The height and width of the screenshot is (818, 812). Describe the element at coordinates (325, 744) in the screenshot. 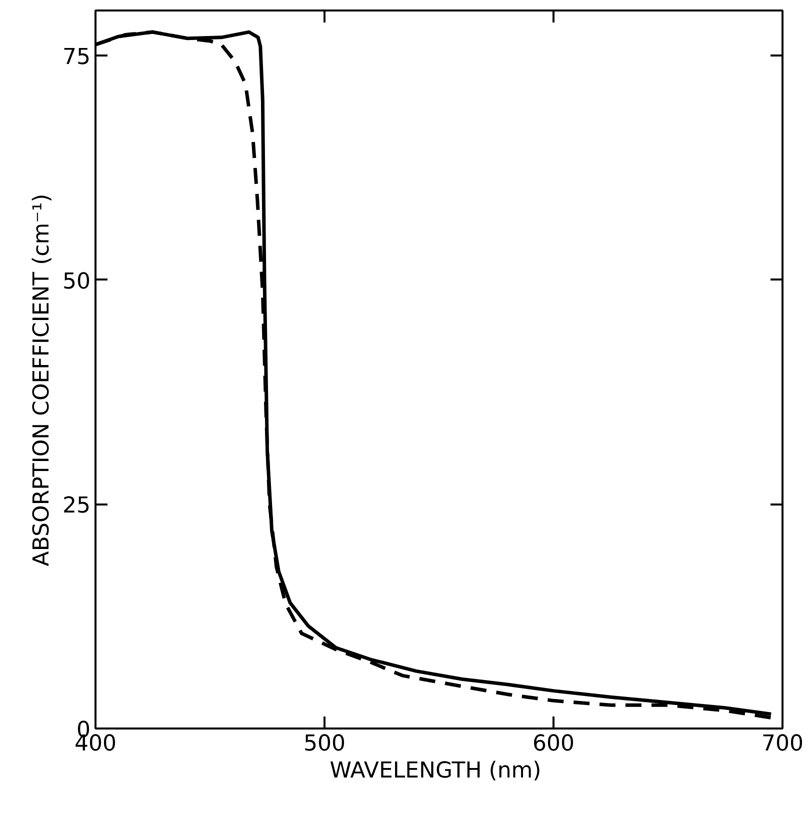

I see `x-tick-label: 500` at that location.